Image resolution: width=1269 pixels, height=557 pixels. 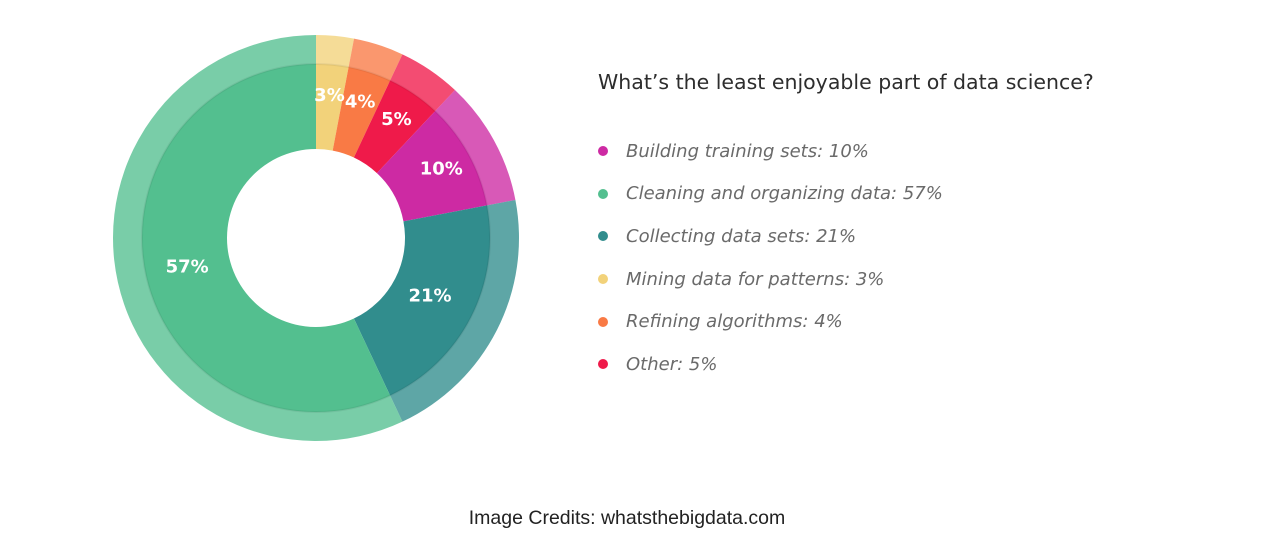 What do you see at coordinates (741, 236) in the screenshot?
I see `legend-label: Collecting data sets: 21%` at bounding box center [741, 236].